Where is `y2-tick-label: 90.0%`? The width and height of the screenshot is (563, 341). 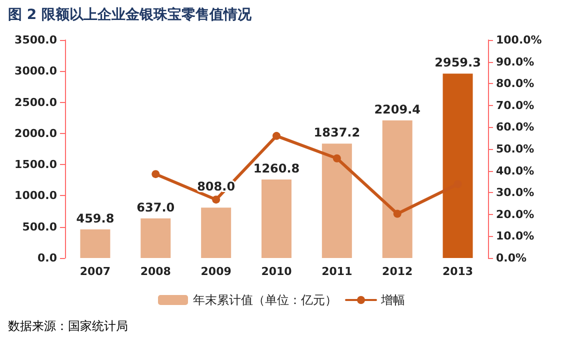
y2-tick-label: 90.0% is located at coordinates (515, 61).